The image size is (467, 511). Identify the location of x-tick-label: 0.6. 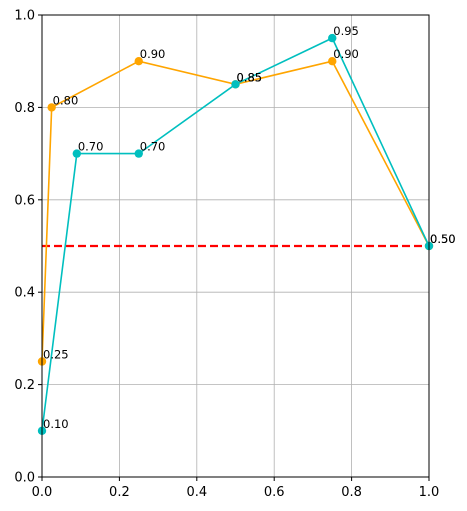
(274, 492).